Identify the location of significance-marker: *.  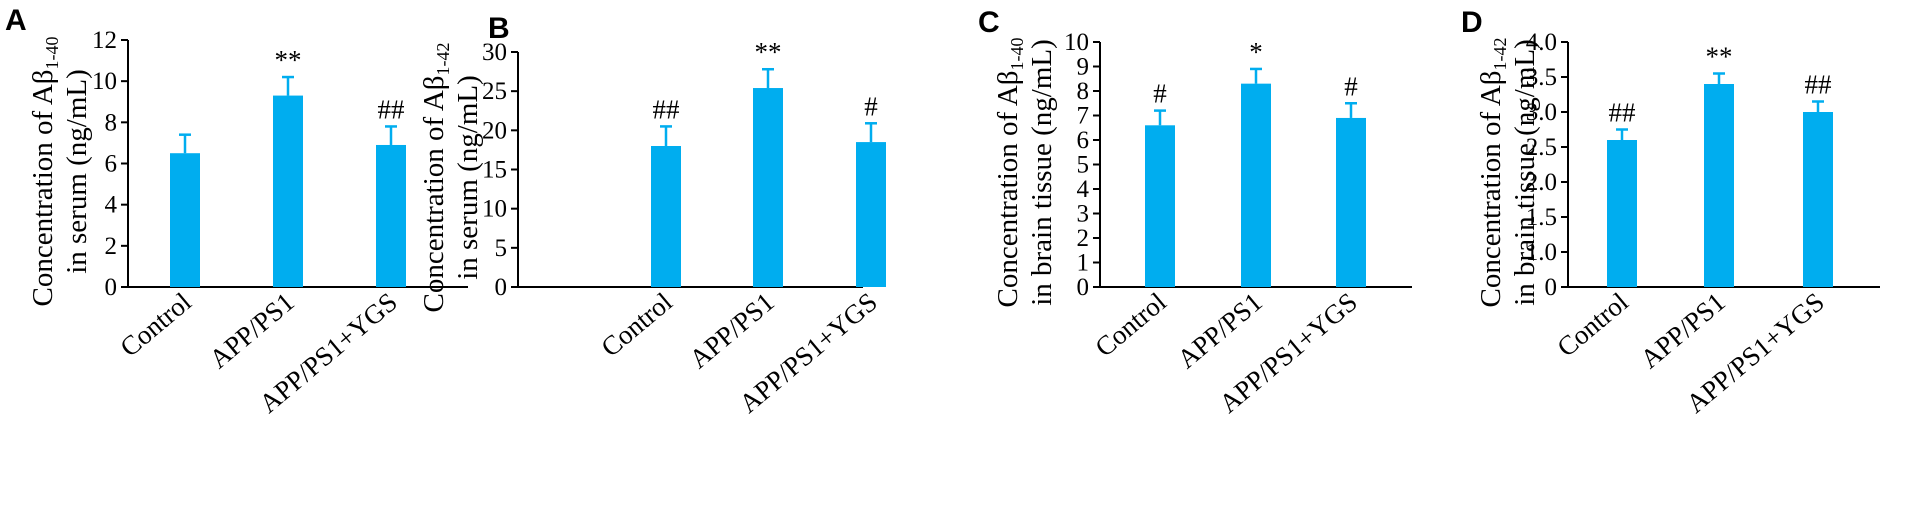
(1256, 52).